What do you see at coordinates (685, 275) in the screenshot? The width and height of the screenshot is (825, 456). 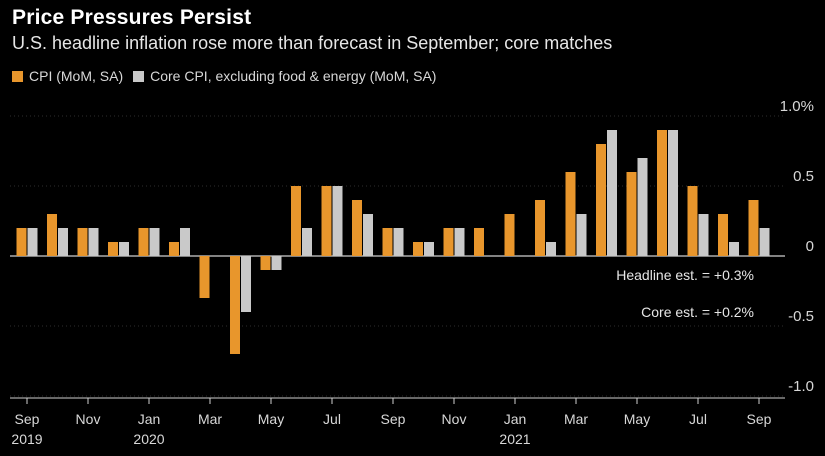 I see `headline-estimate-annotation: Headline est. = +0.3%` at bounding box center [685, 275].